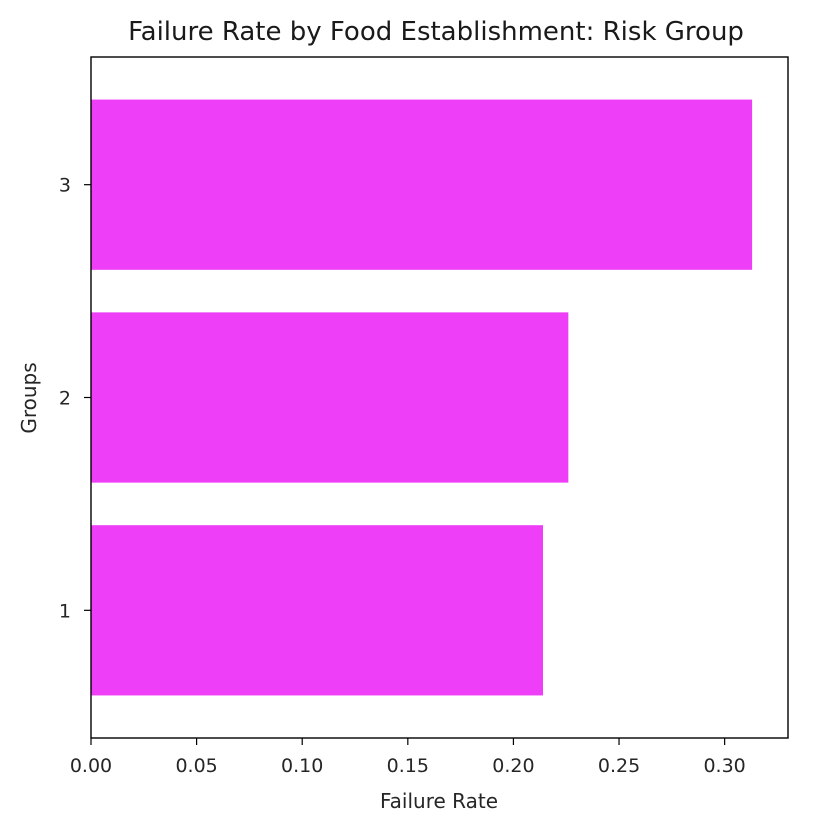 The height and width of the screenshot is (826, 830). What do you see at coordinates (619, 766) in the screenshot?
I see `x-tick-label: 0.25` at bounding box center [619, 766].